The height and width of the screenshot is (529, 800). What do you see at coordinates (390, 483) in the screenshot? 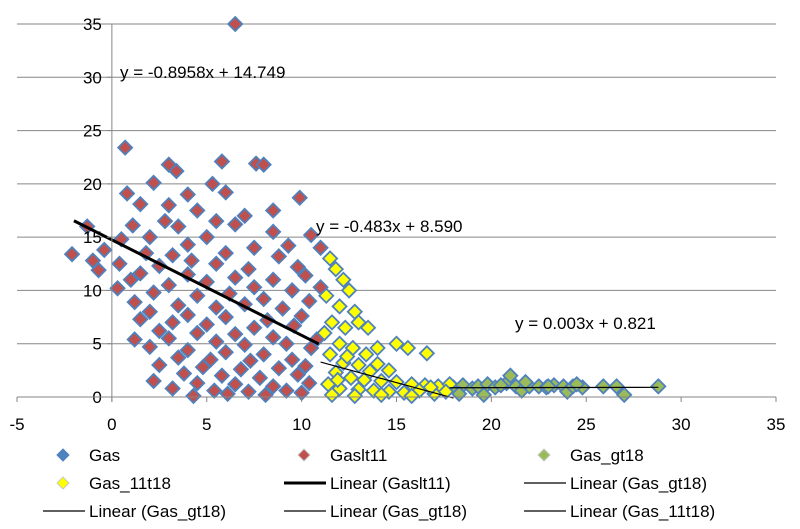
I see `legend-item-linear-gaslt11: Linear (Gaslt11)` at bounding box center [390, 483].